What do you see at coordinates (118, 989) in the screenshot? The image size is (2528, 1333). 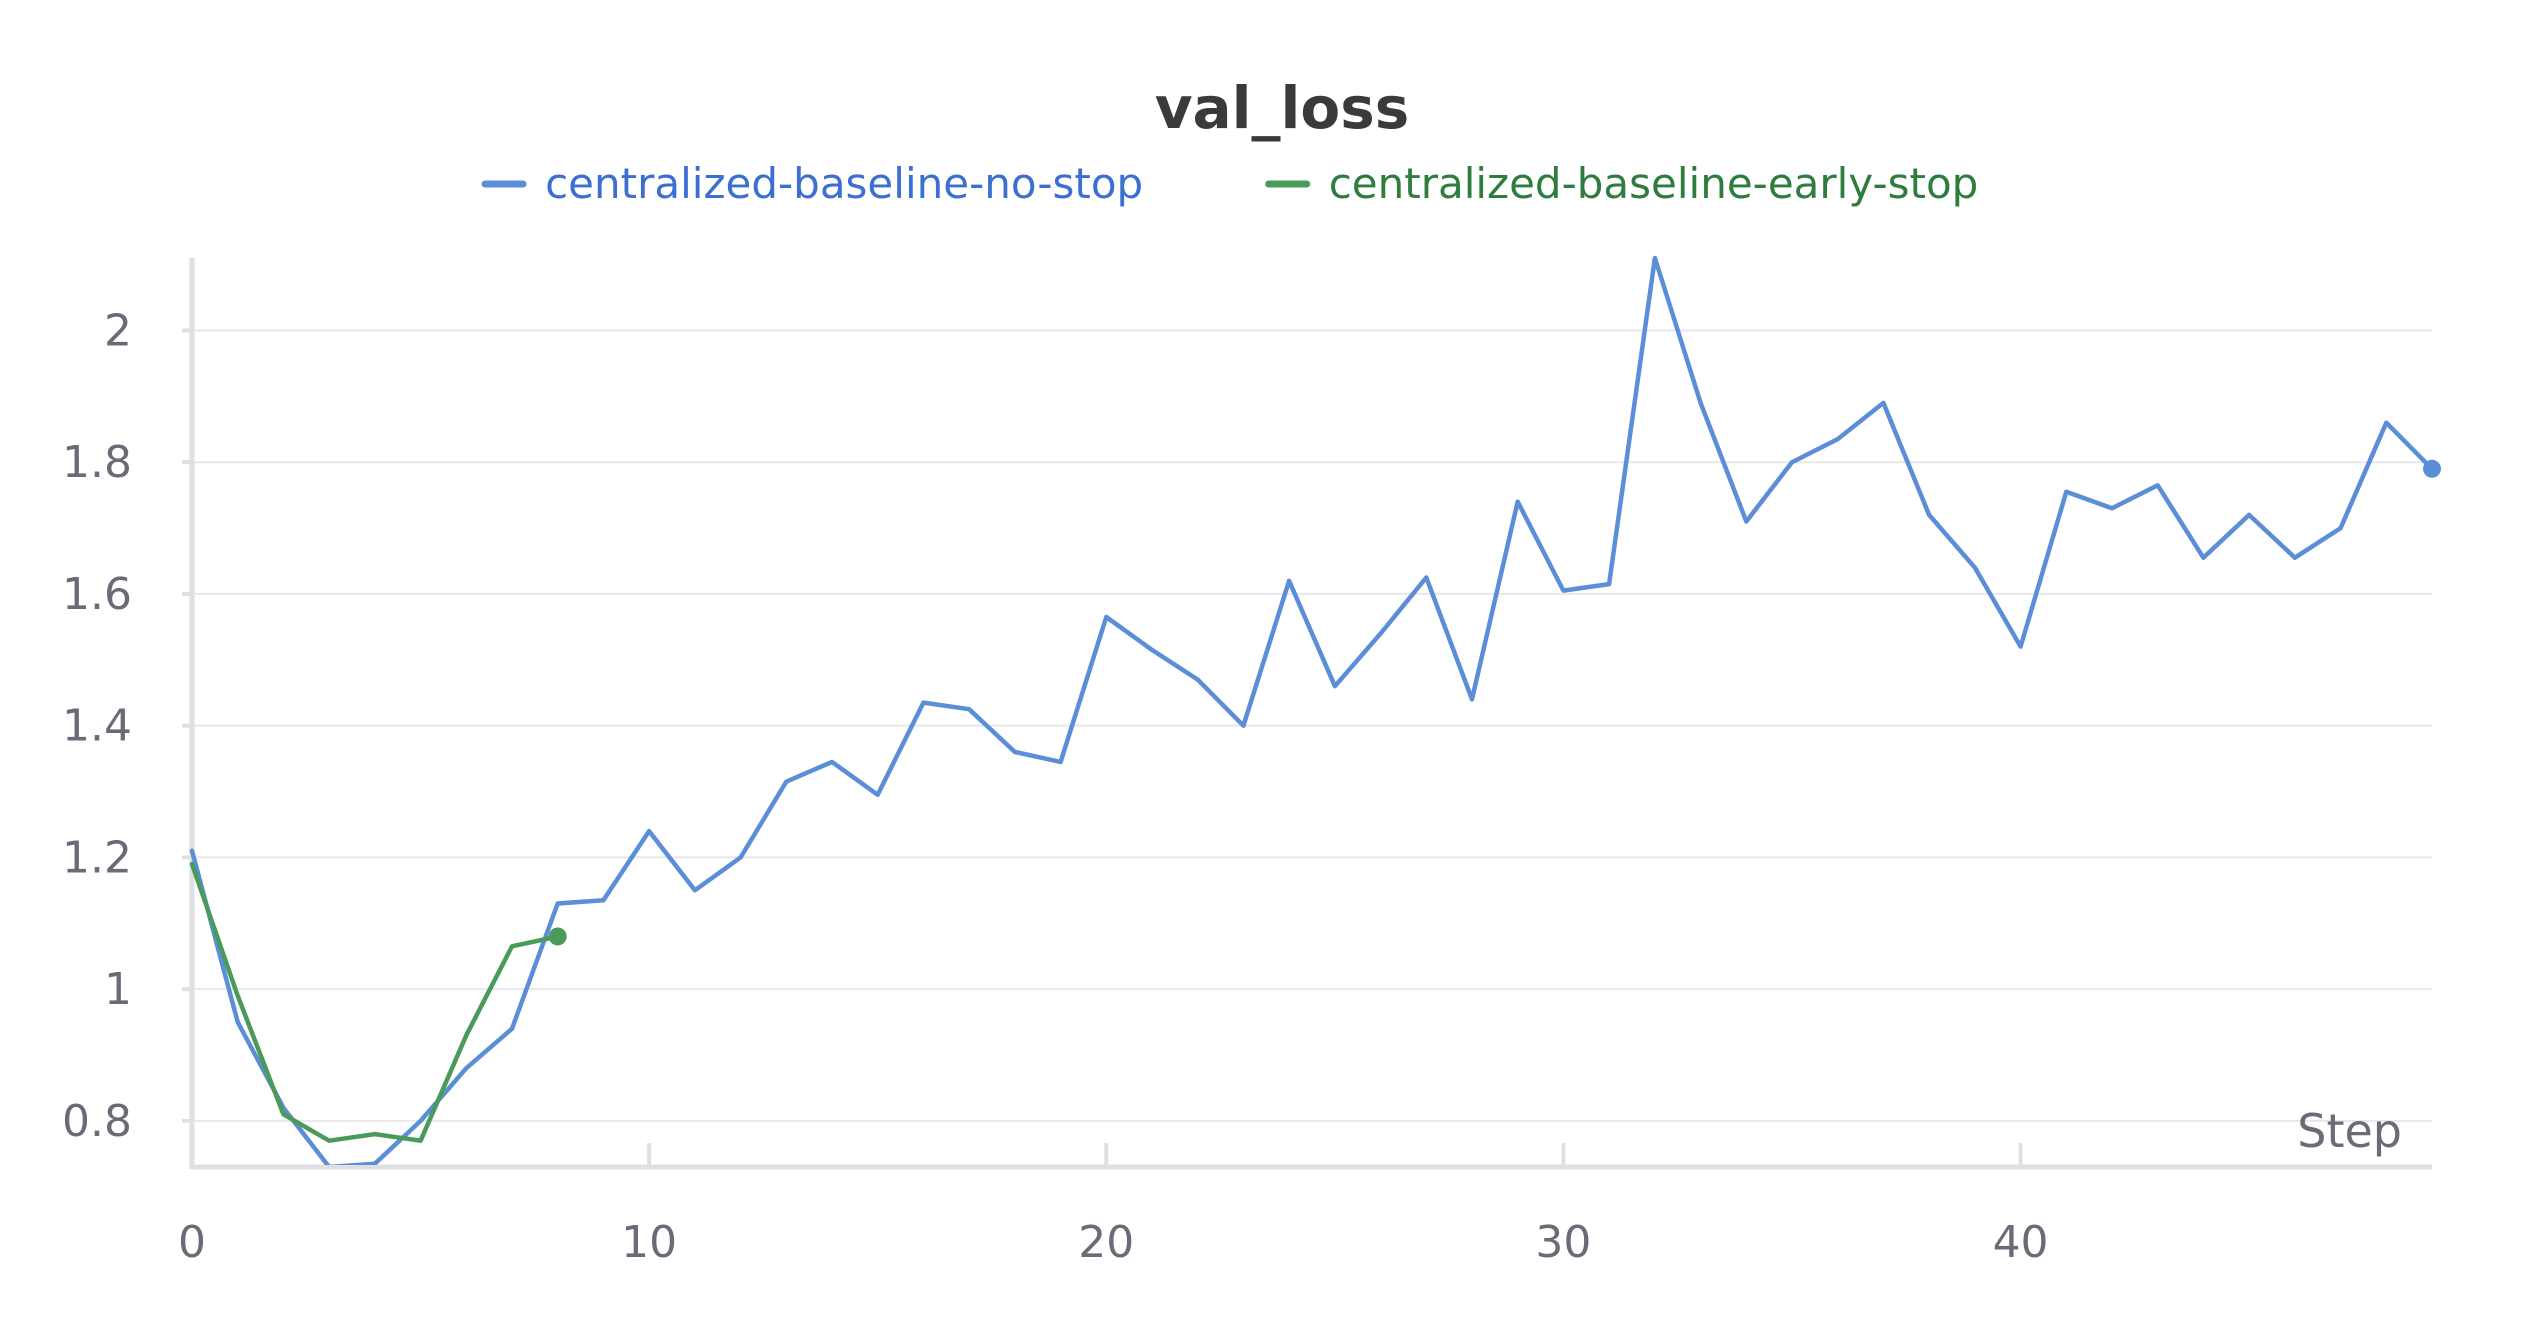 I see `y-tick-label: 1` at bounding box center [118, 989].